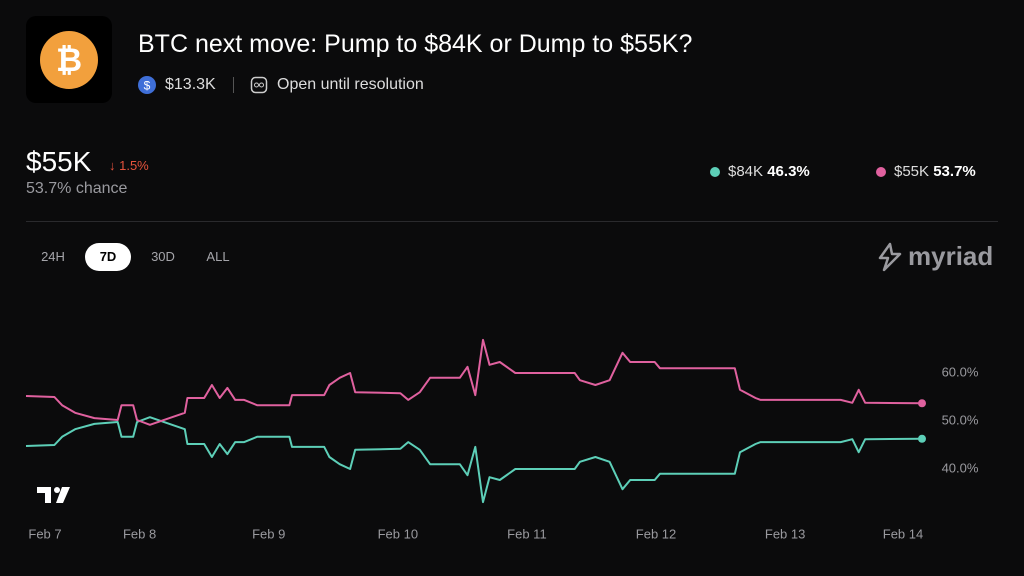  Describe the element at coordinates (233, 85) in the screenshot. I see `divider` at that location.